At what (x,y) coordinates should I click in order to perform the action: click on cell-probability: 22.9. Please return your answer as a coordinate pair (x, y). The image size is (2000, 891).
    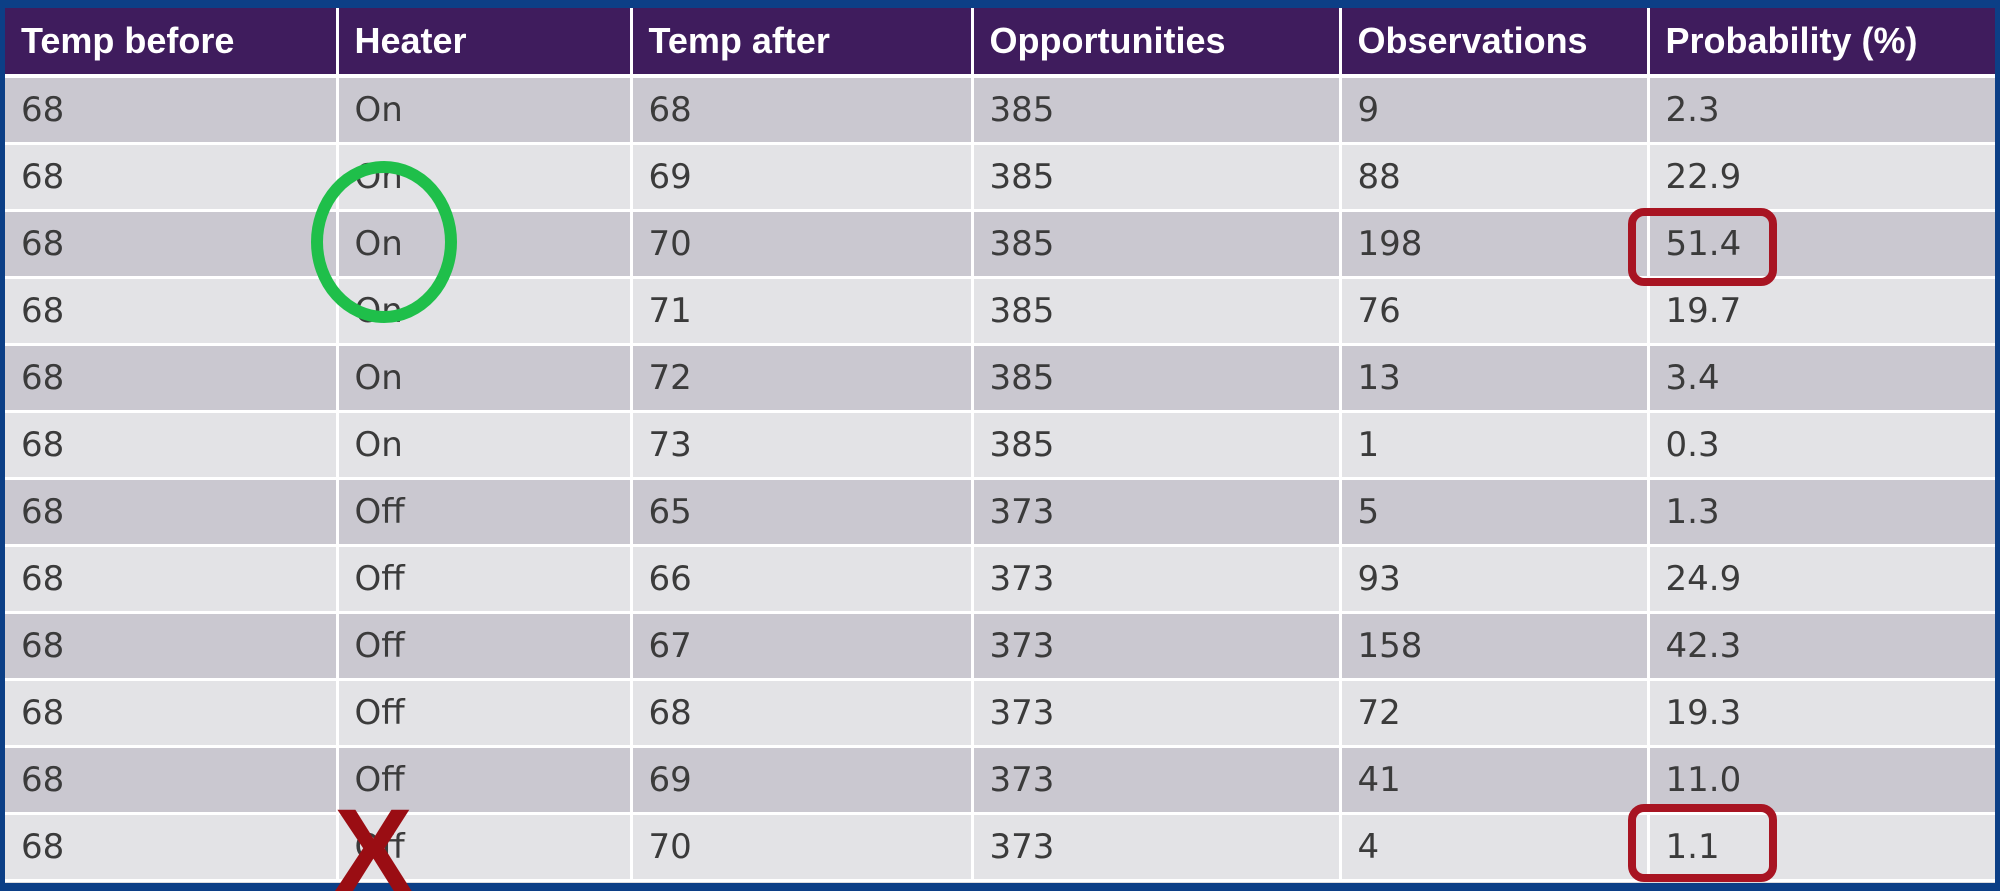
    Looking at the image, I should click on (1821, 177).